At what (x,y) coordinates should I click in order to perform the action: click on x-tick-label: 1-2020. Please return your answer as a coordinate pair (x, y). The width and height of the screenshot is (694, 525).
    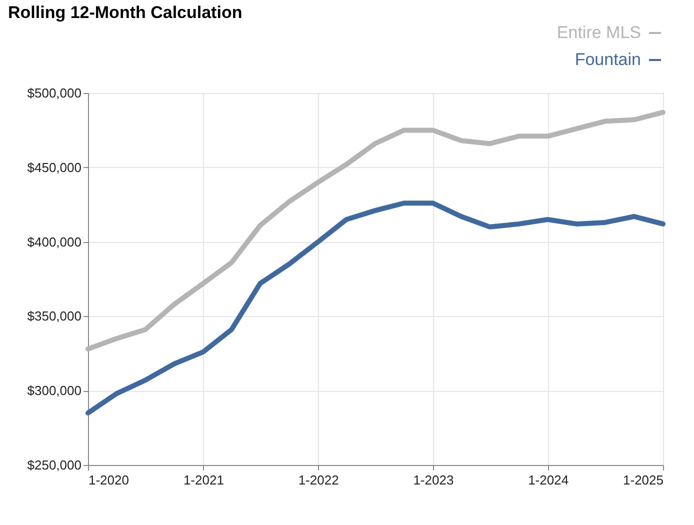
    Looking at the image, I should click on (108, 480).